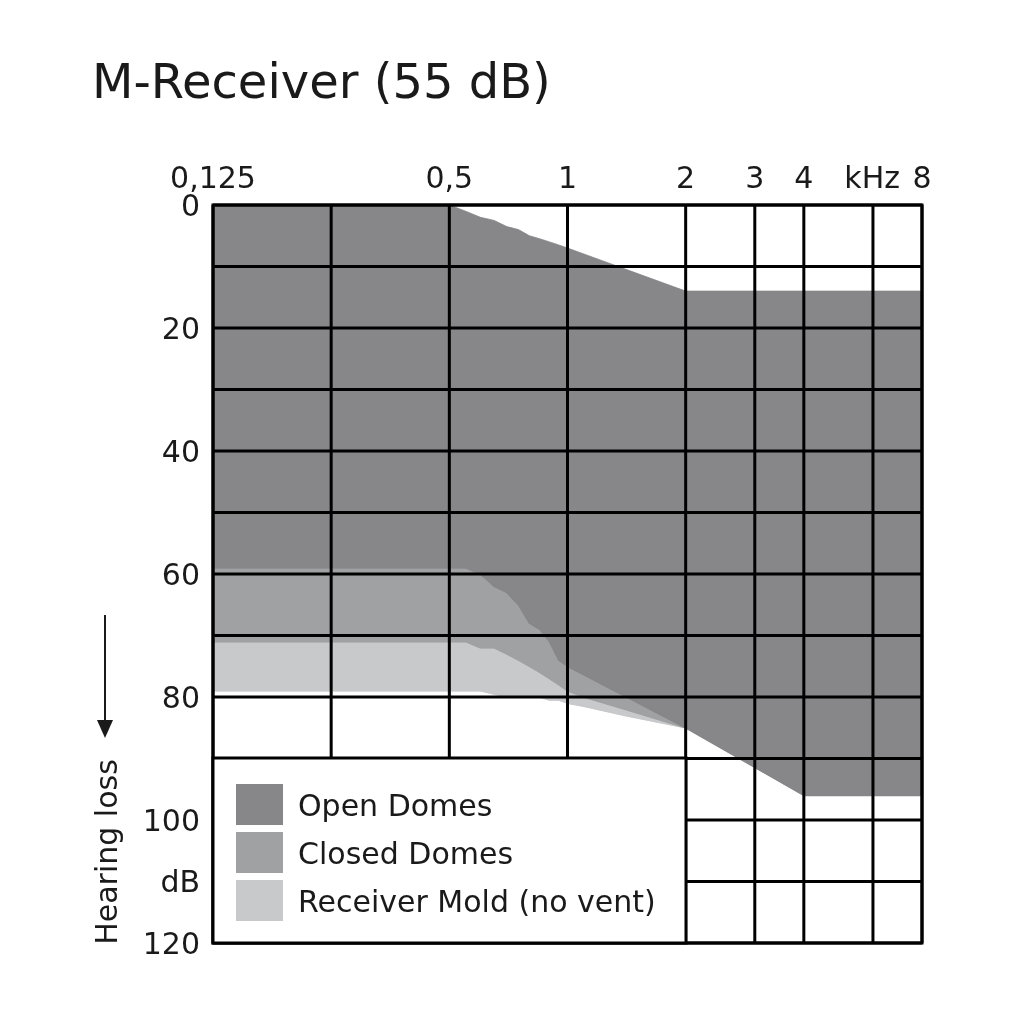 This screenshot has width=1024, height=1024. Describe the element at coordinates (171, 820) in the screenshot. I see `y-tick-label: 100` at that location.